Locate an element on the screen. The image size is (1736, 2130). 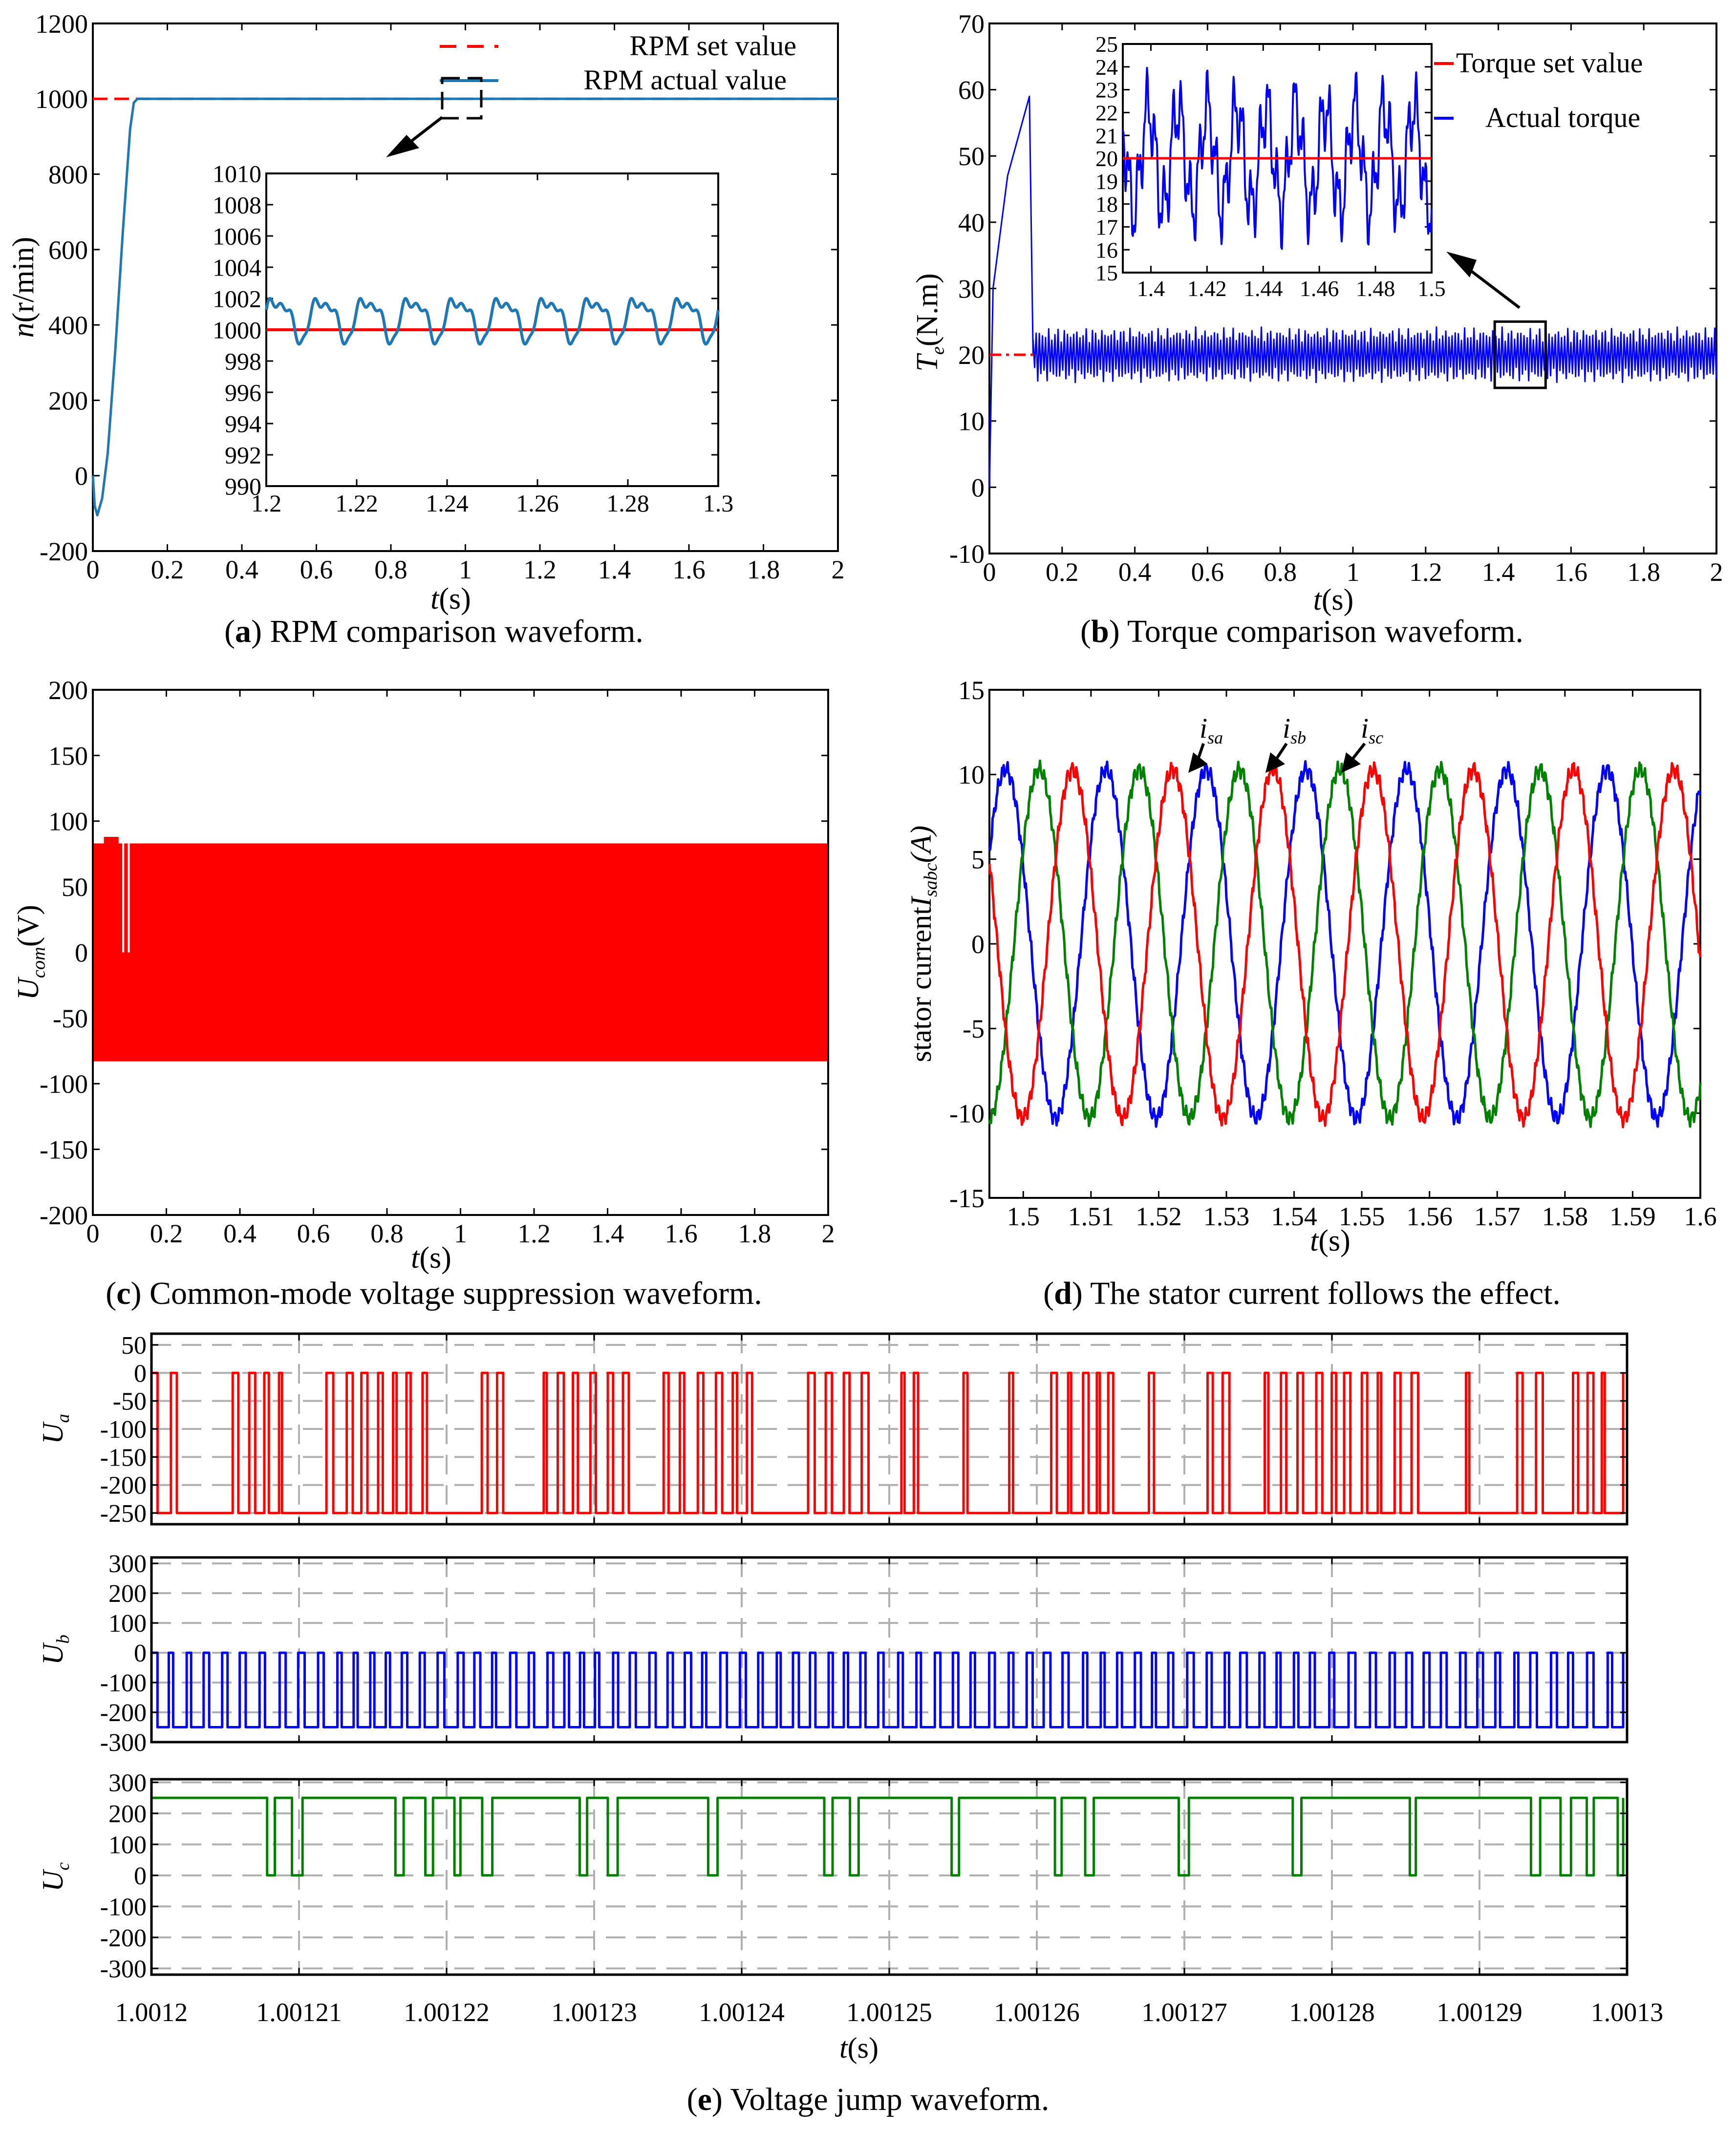
y-tick-label: 60 is located at coordinates (971, 90).